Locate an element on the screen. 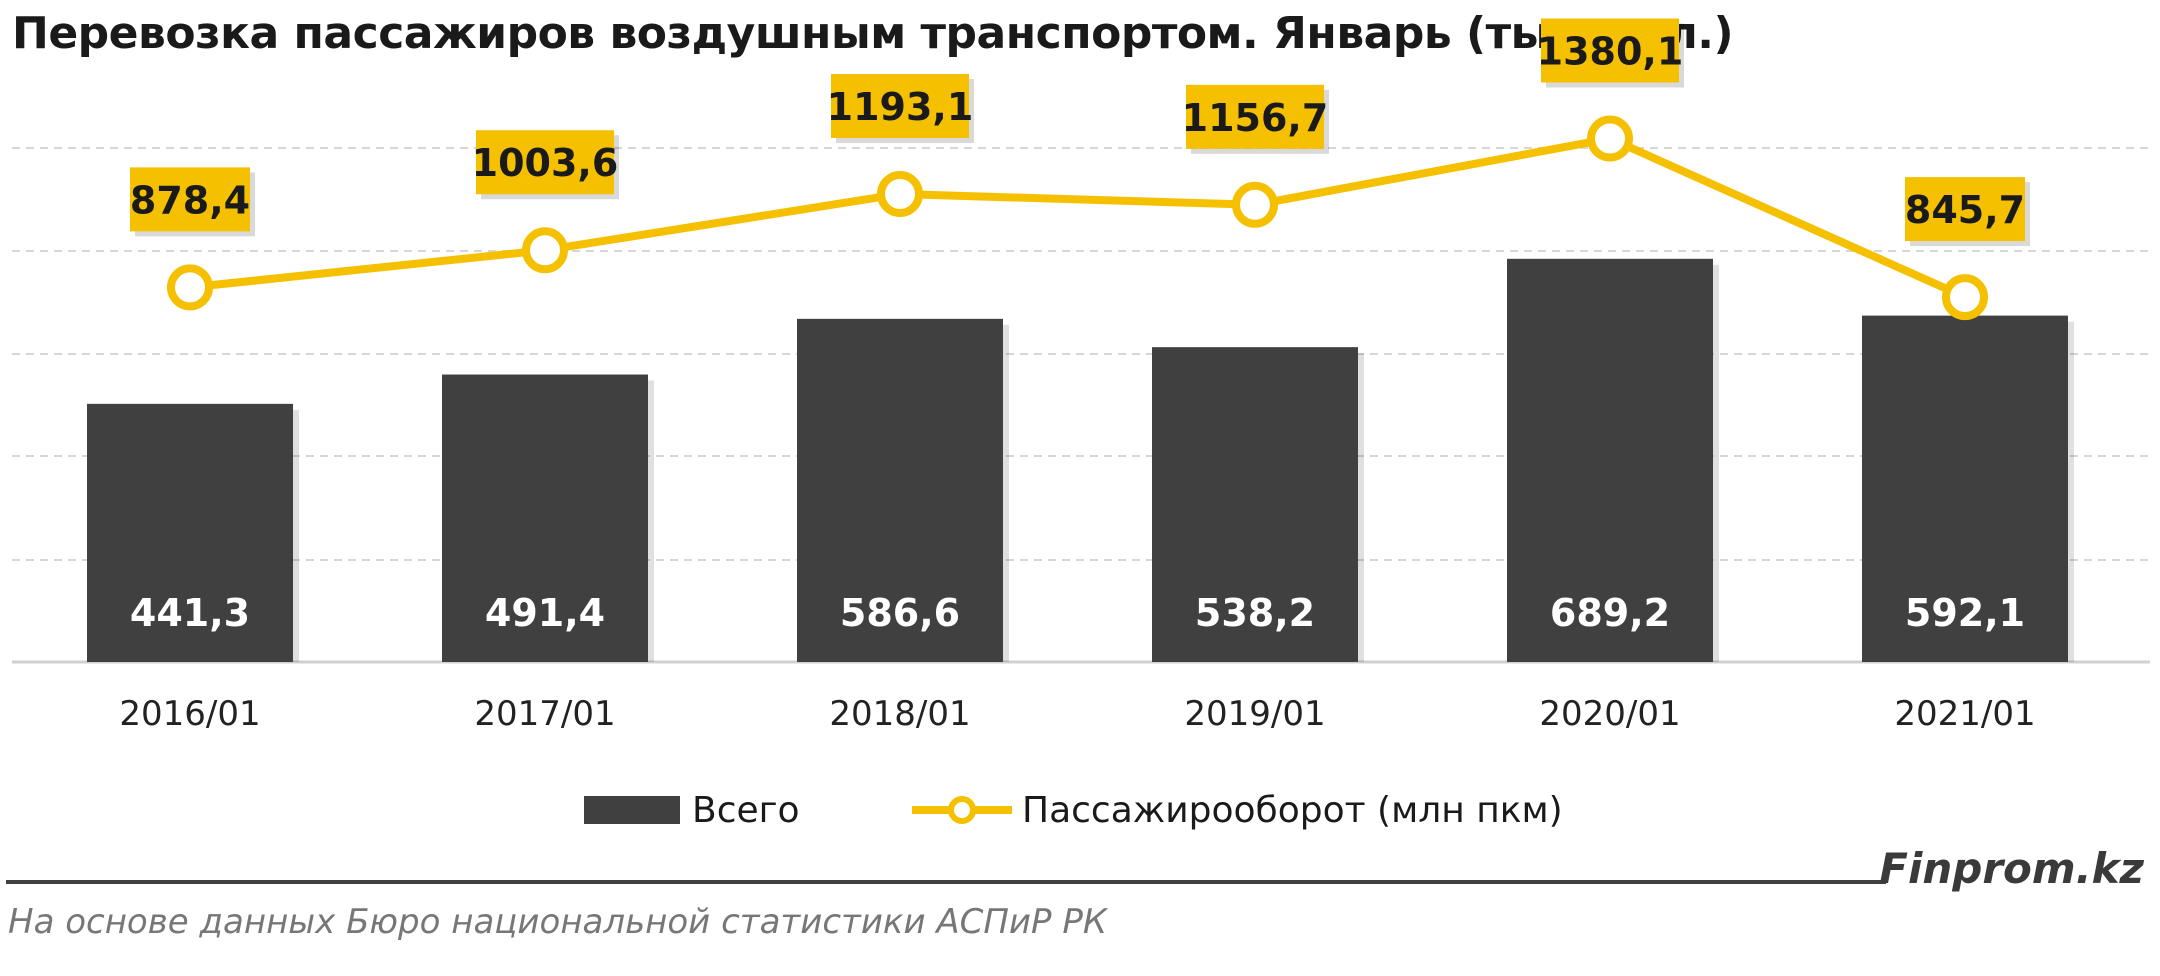  x-tick-label: 2021/01 is located at coordinates (1964, 714).